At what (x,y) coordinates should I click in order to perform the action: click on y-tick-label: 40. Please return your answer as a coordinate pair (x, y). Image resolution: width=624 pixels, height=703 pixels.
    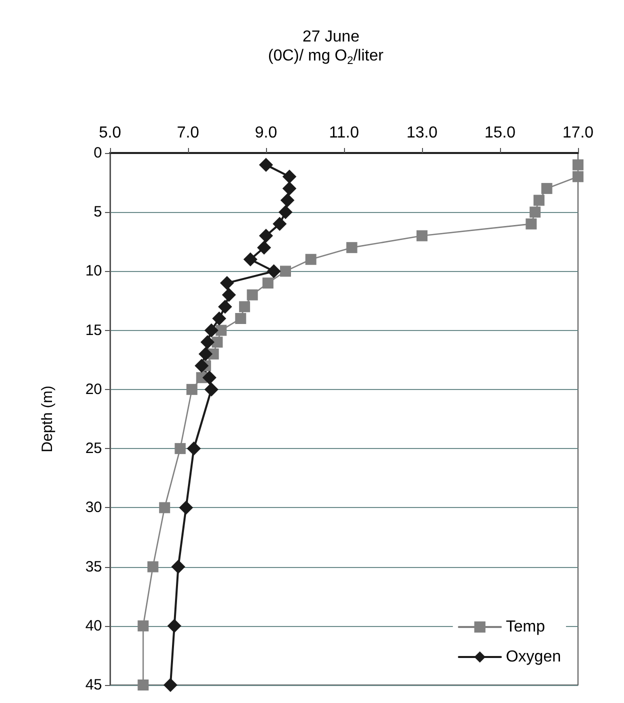
    Looking at the image, I should click on (93, 625).